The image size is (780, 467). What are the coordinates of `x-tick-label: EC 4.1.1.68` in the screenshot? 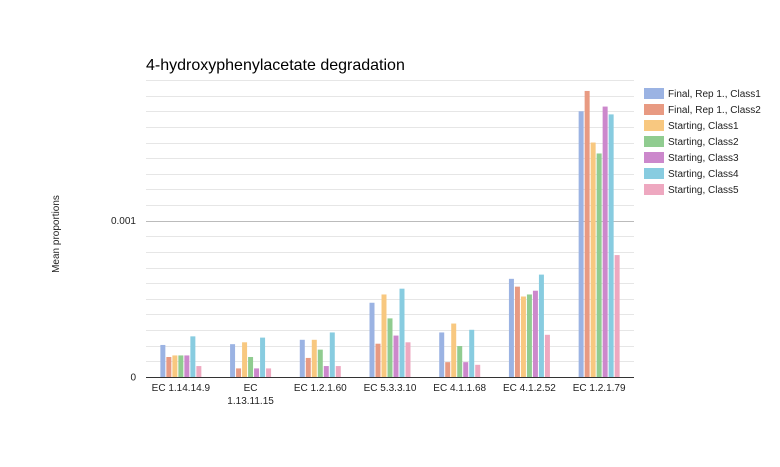 It's located at (459, 388).